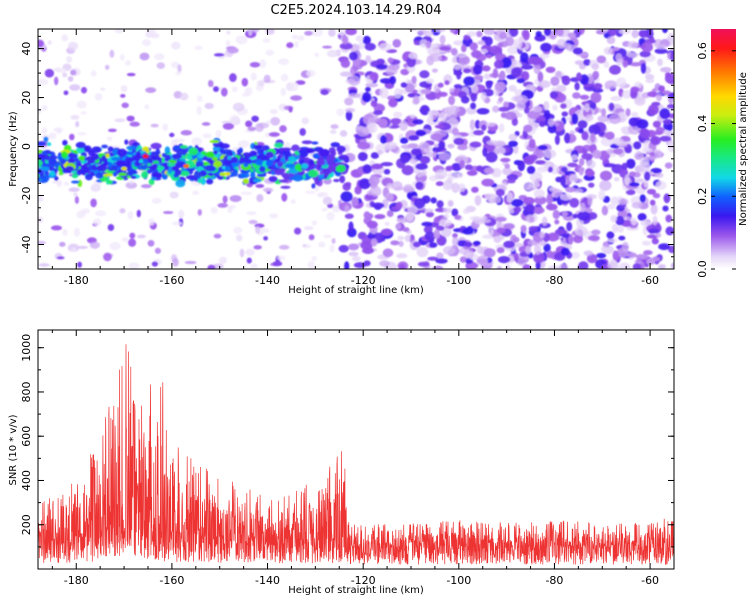 The image size is (750, 600). I want to click on colorbar-tick-label: 0.4, so click(702, 124).